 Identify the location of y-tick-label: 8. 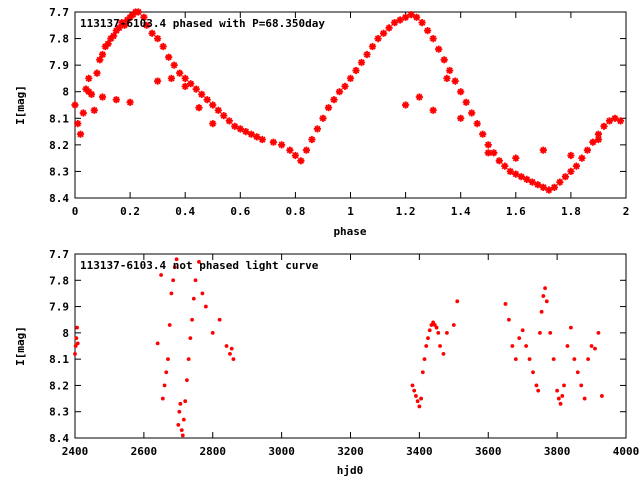
(65, 333).